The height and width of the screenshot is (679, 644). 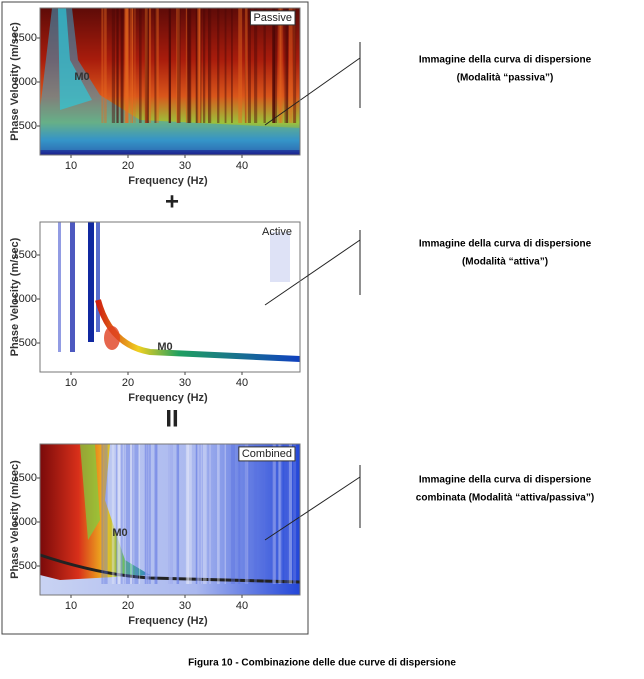 I want to click on y-axis-label: Phase Velocity (m/sec), so click(x=15, y=296).